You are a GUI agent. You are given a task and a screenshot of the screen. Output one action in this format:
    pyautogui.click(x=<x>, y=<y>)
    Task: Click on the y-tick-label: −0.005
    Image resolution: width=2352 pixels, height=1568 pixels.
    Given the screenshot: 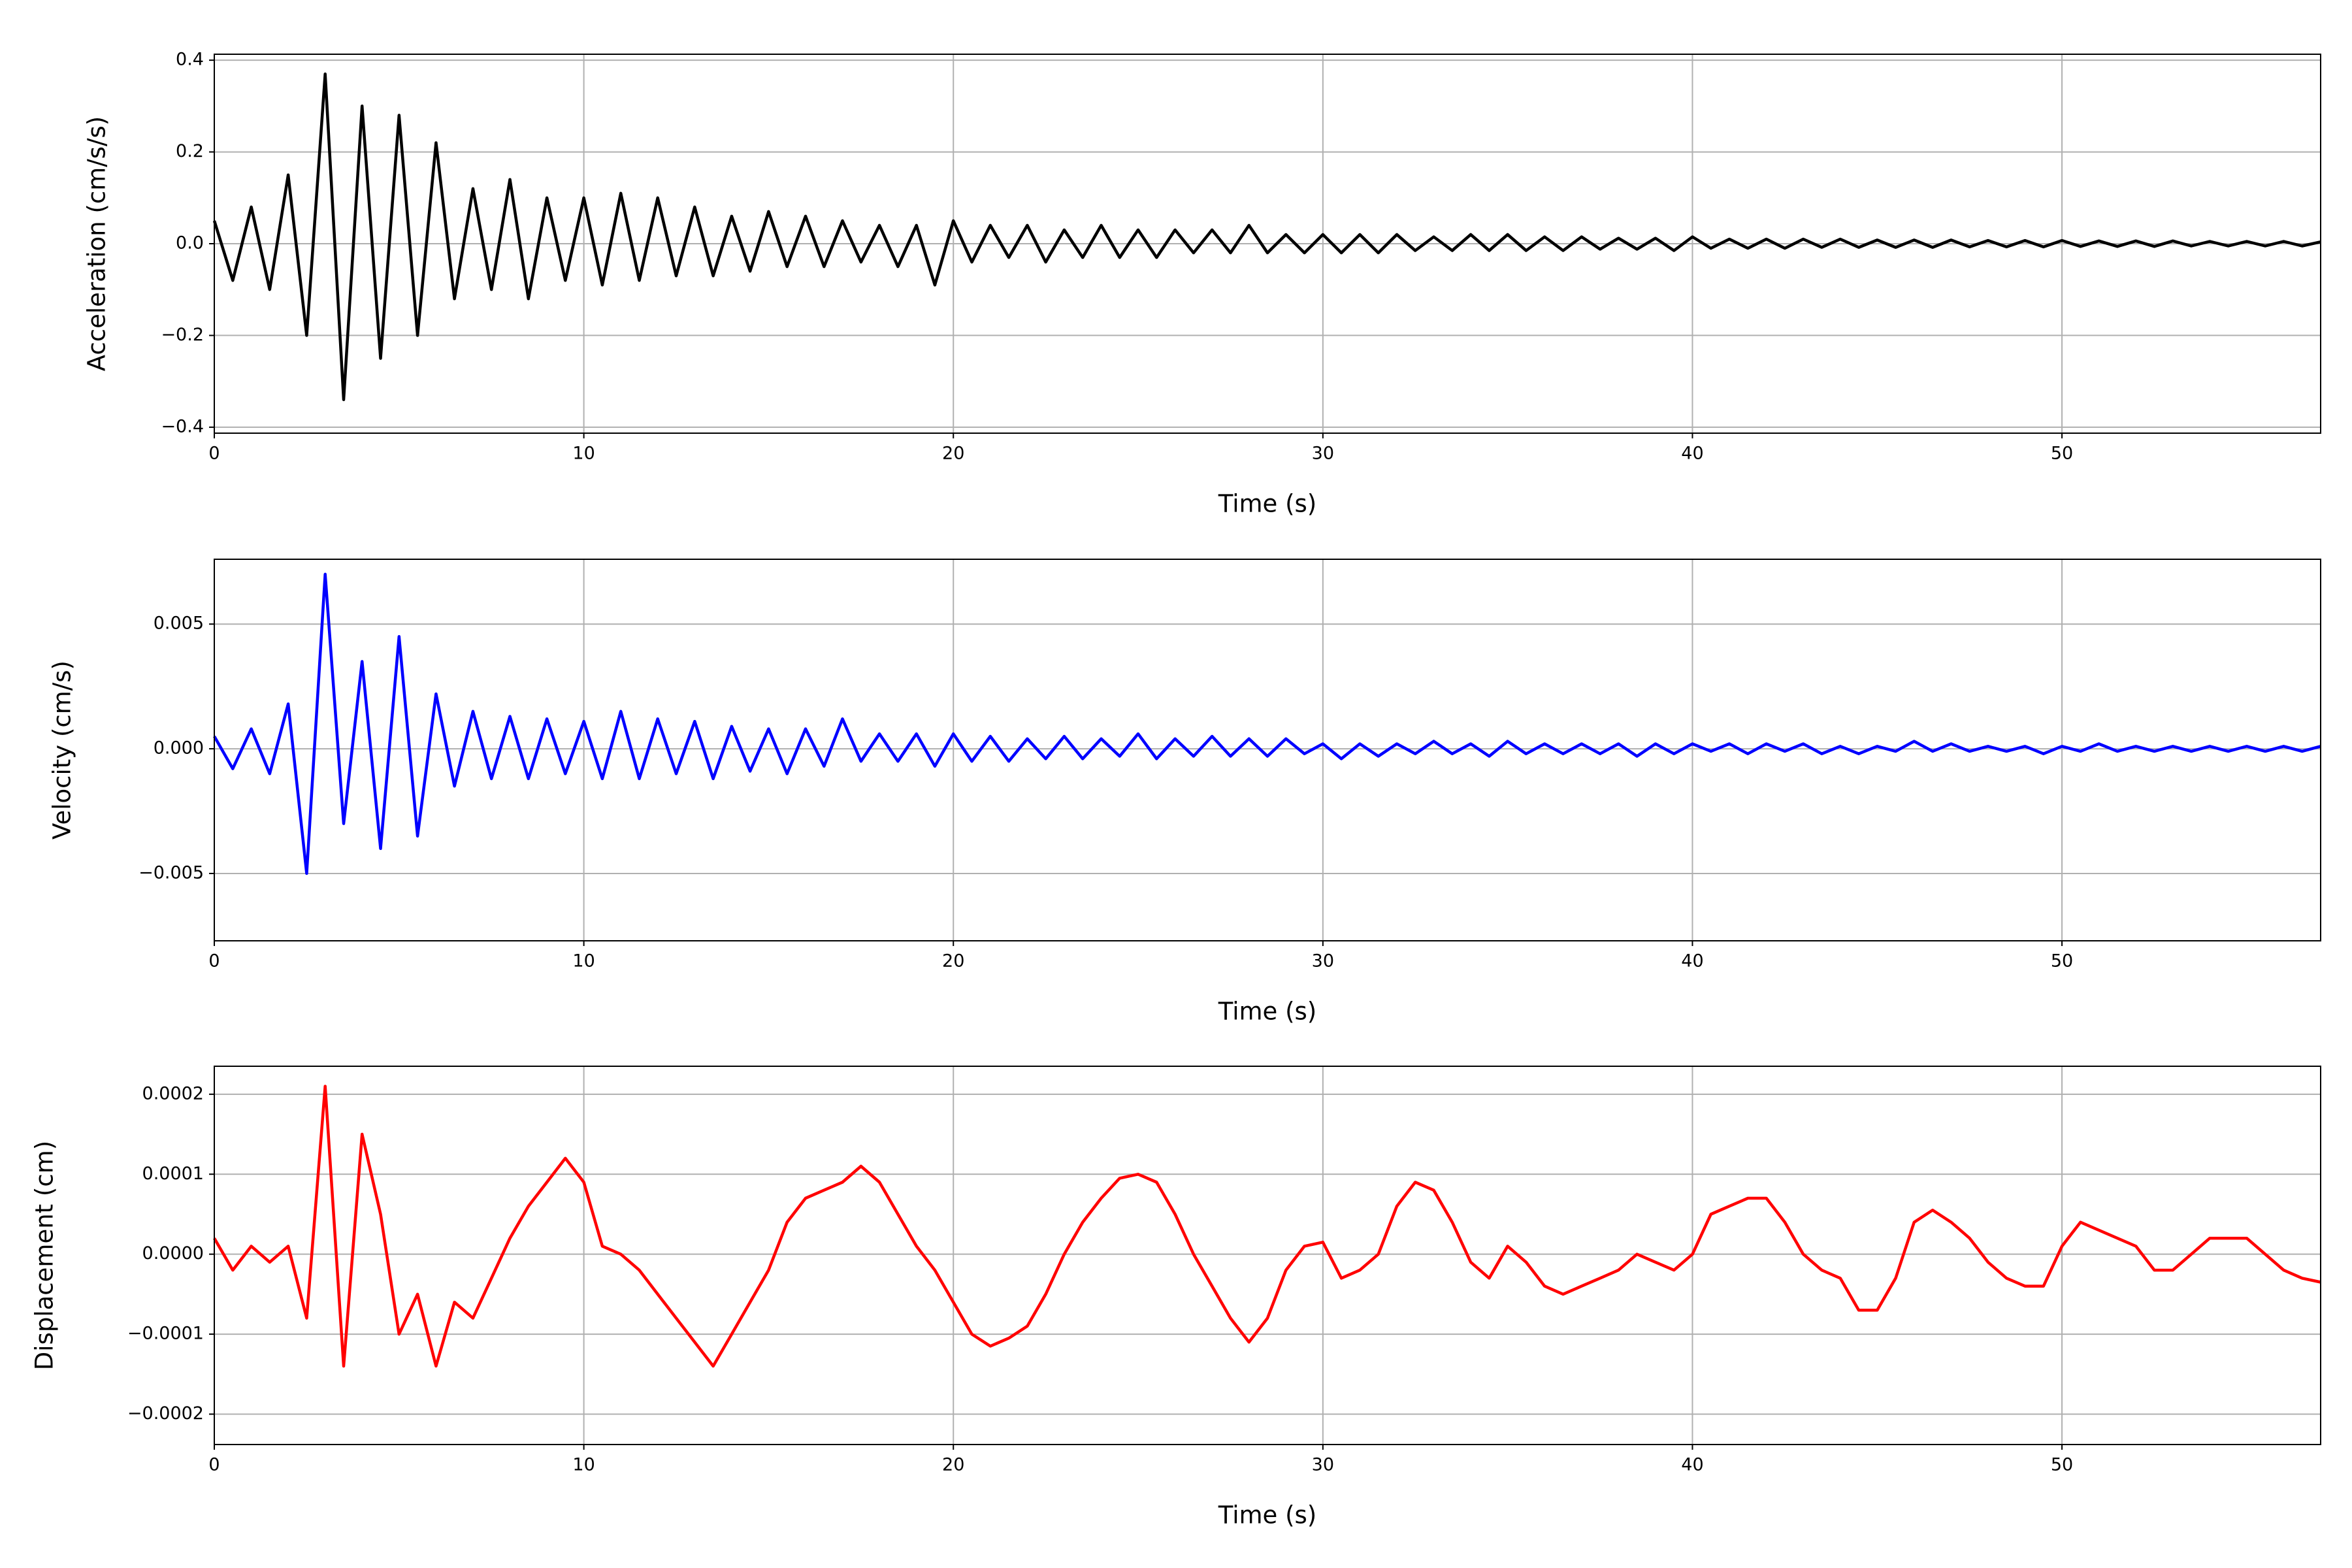 What is the action you would take?
    pyautogui.click(x=171, y=872)
    